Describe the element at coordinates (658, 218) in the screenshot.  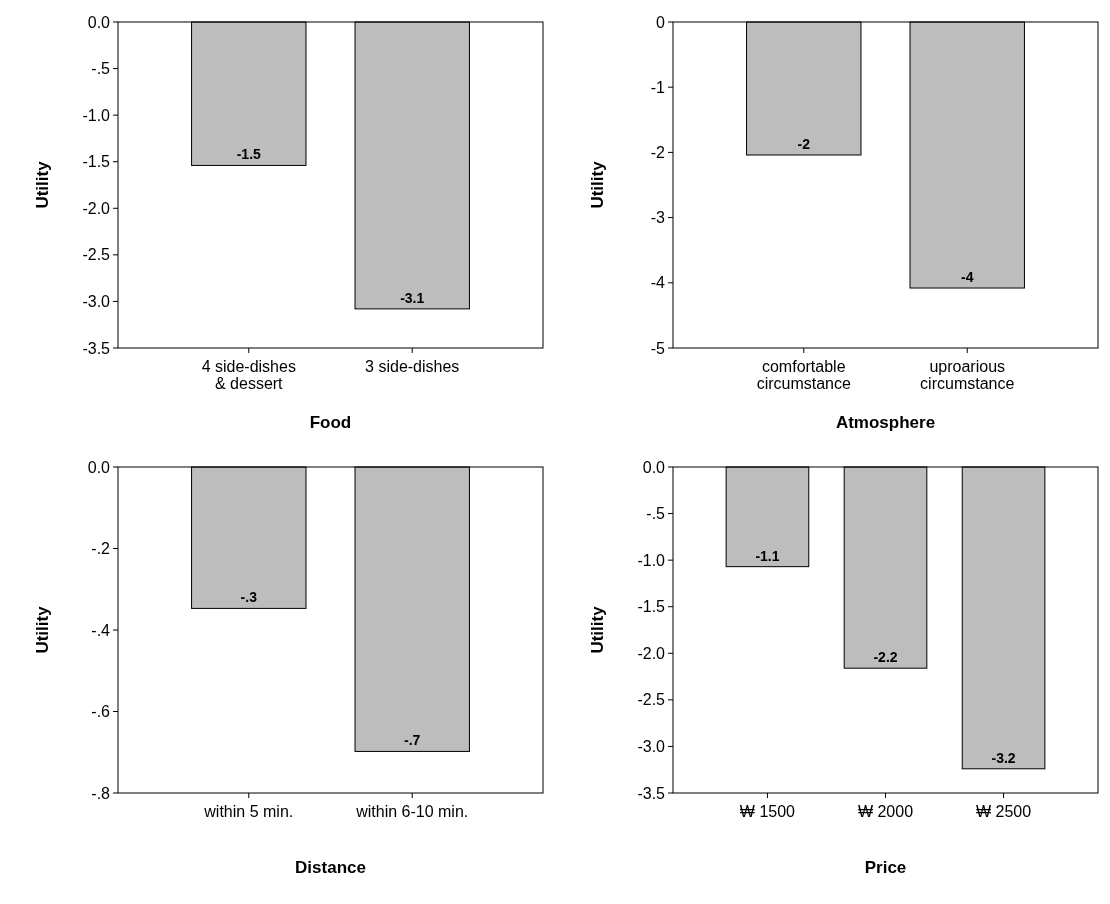
I see `y-tick-label: -3` at that location.